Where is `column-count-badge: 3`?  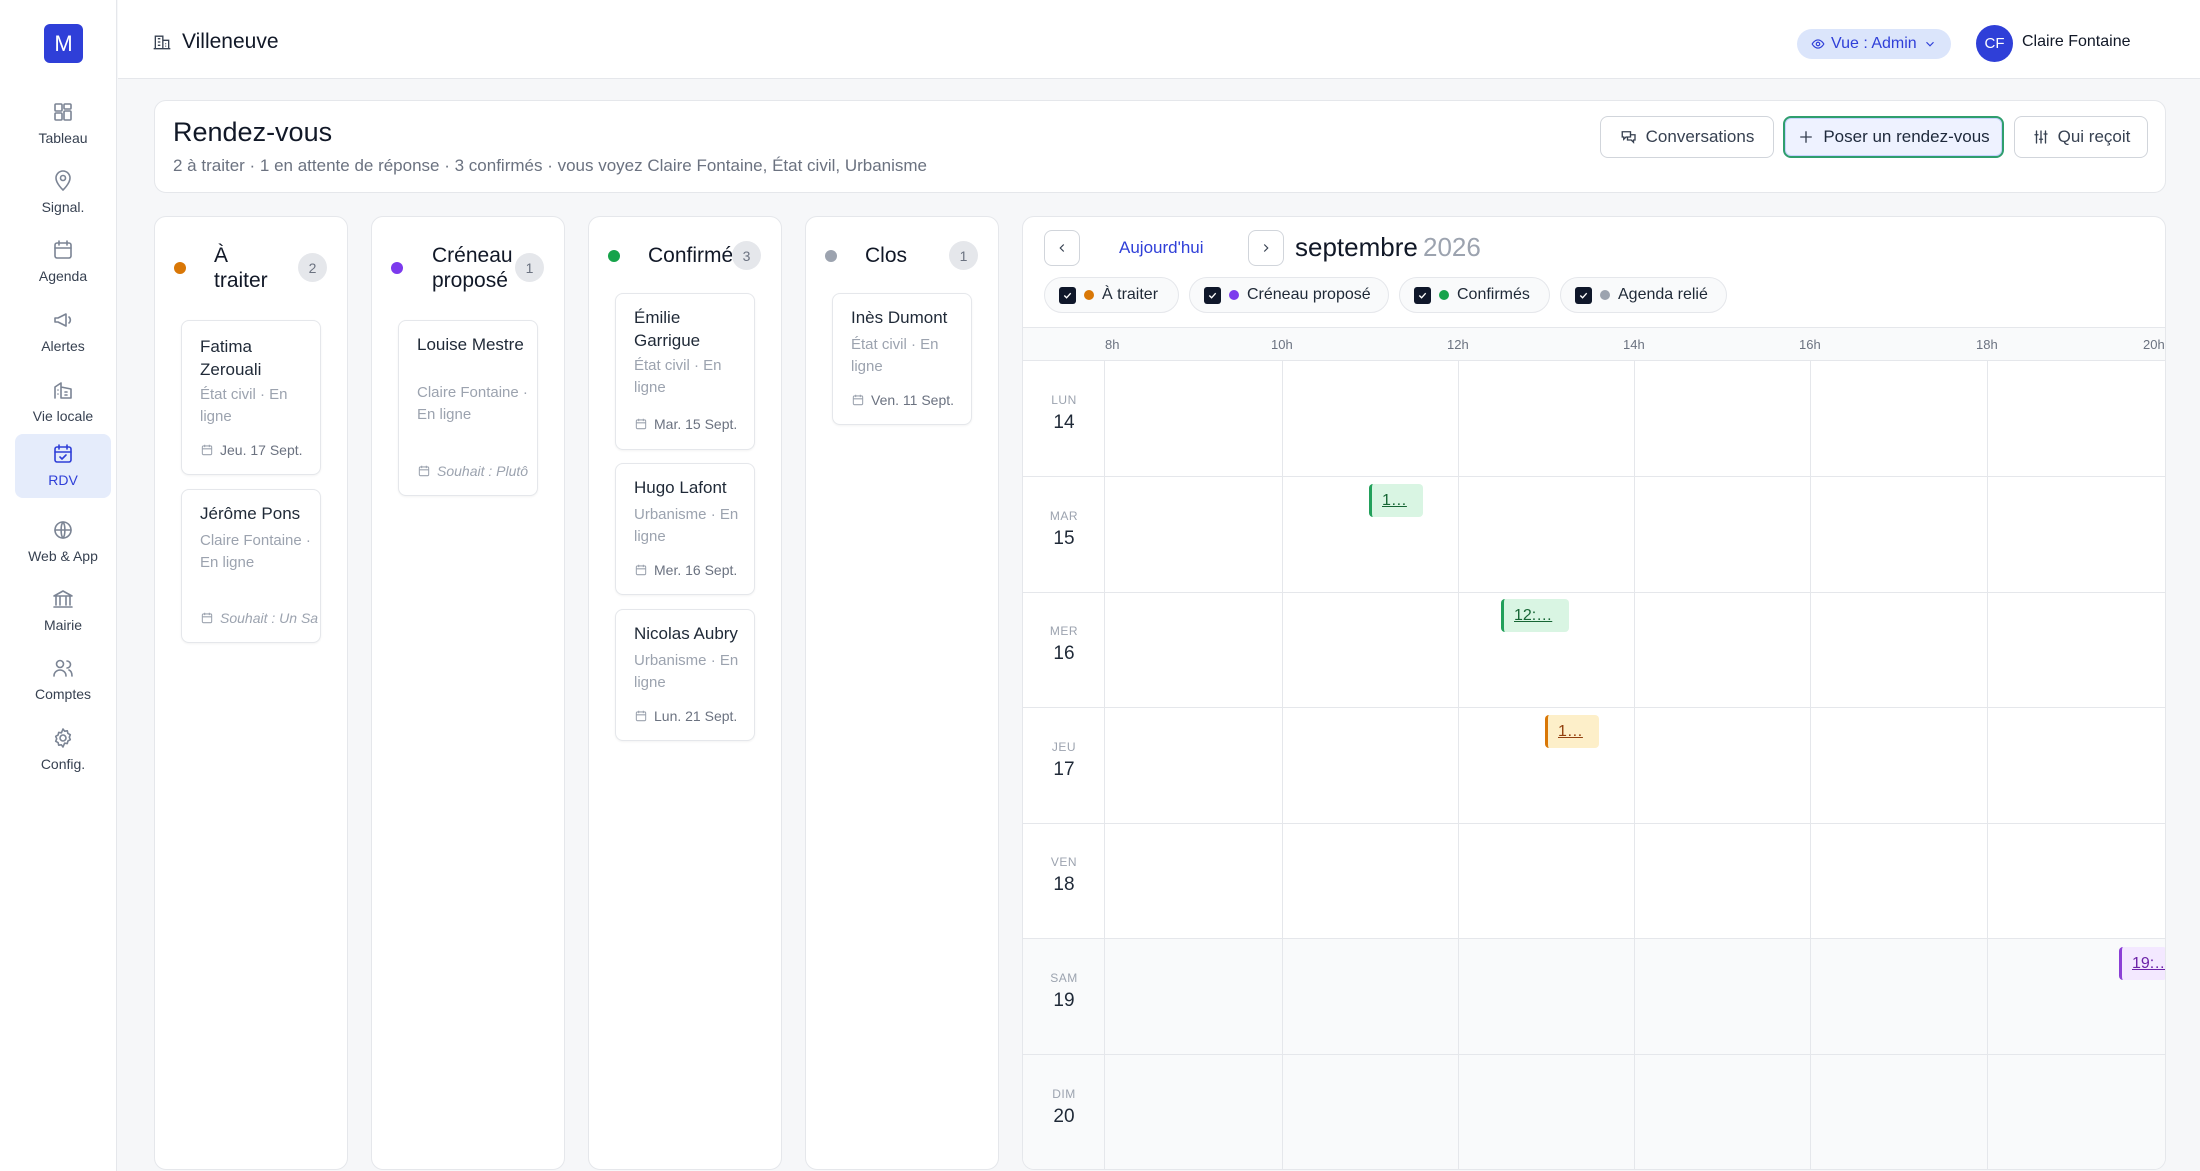
column-count-badge: 3 is located at coordinates (746, 255).